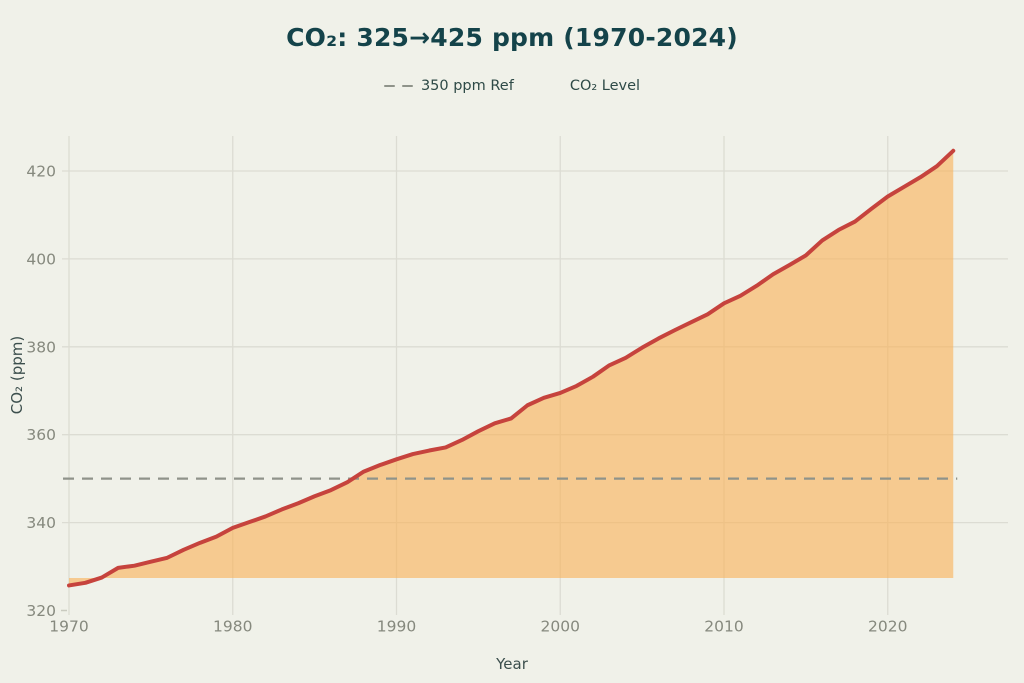 Image resolution: width=1024 pixels, height=683 pixels. Describe the element at coordinates (41, 611) in the screenshot. I see `y-tick-label: 320` at that location.